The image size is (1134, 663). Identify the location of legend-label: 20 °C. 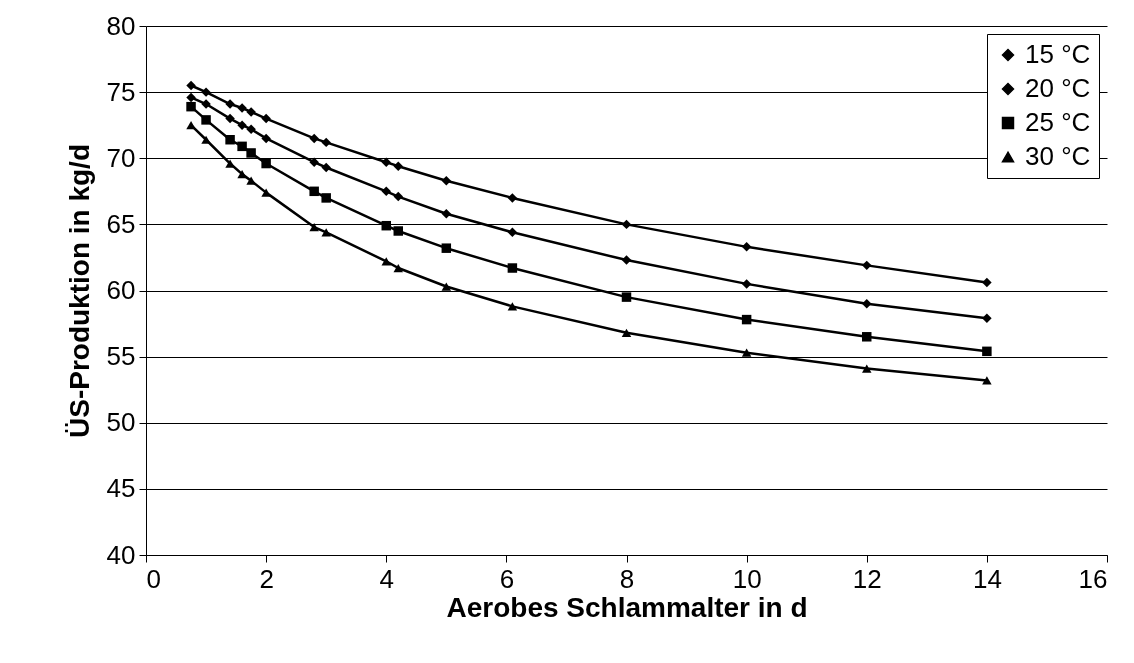
(1058, 88).